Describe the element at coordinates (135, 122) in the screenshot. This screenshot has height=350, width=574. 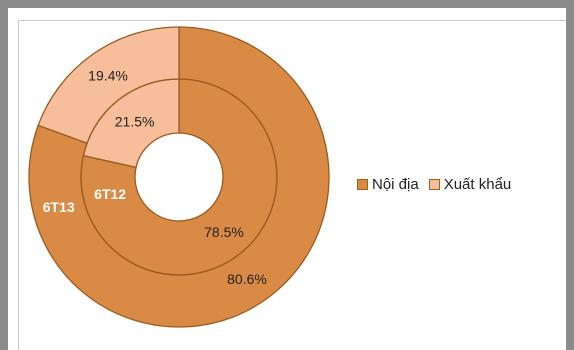
I see `inner-value-label-export: 21.5%` at that location.